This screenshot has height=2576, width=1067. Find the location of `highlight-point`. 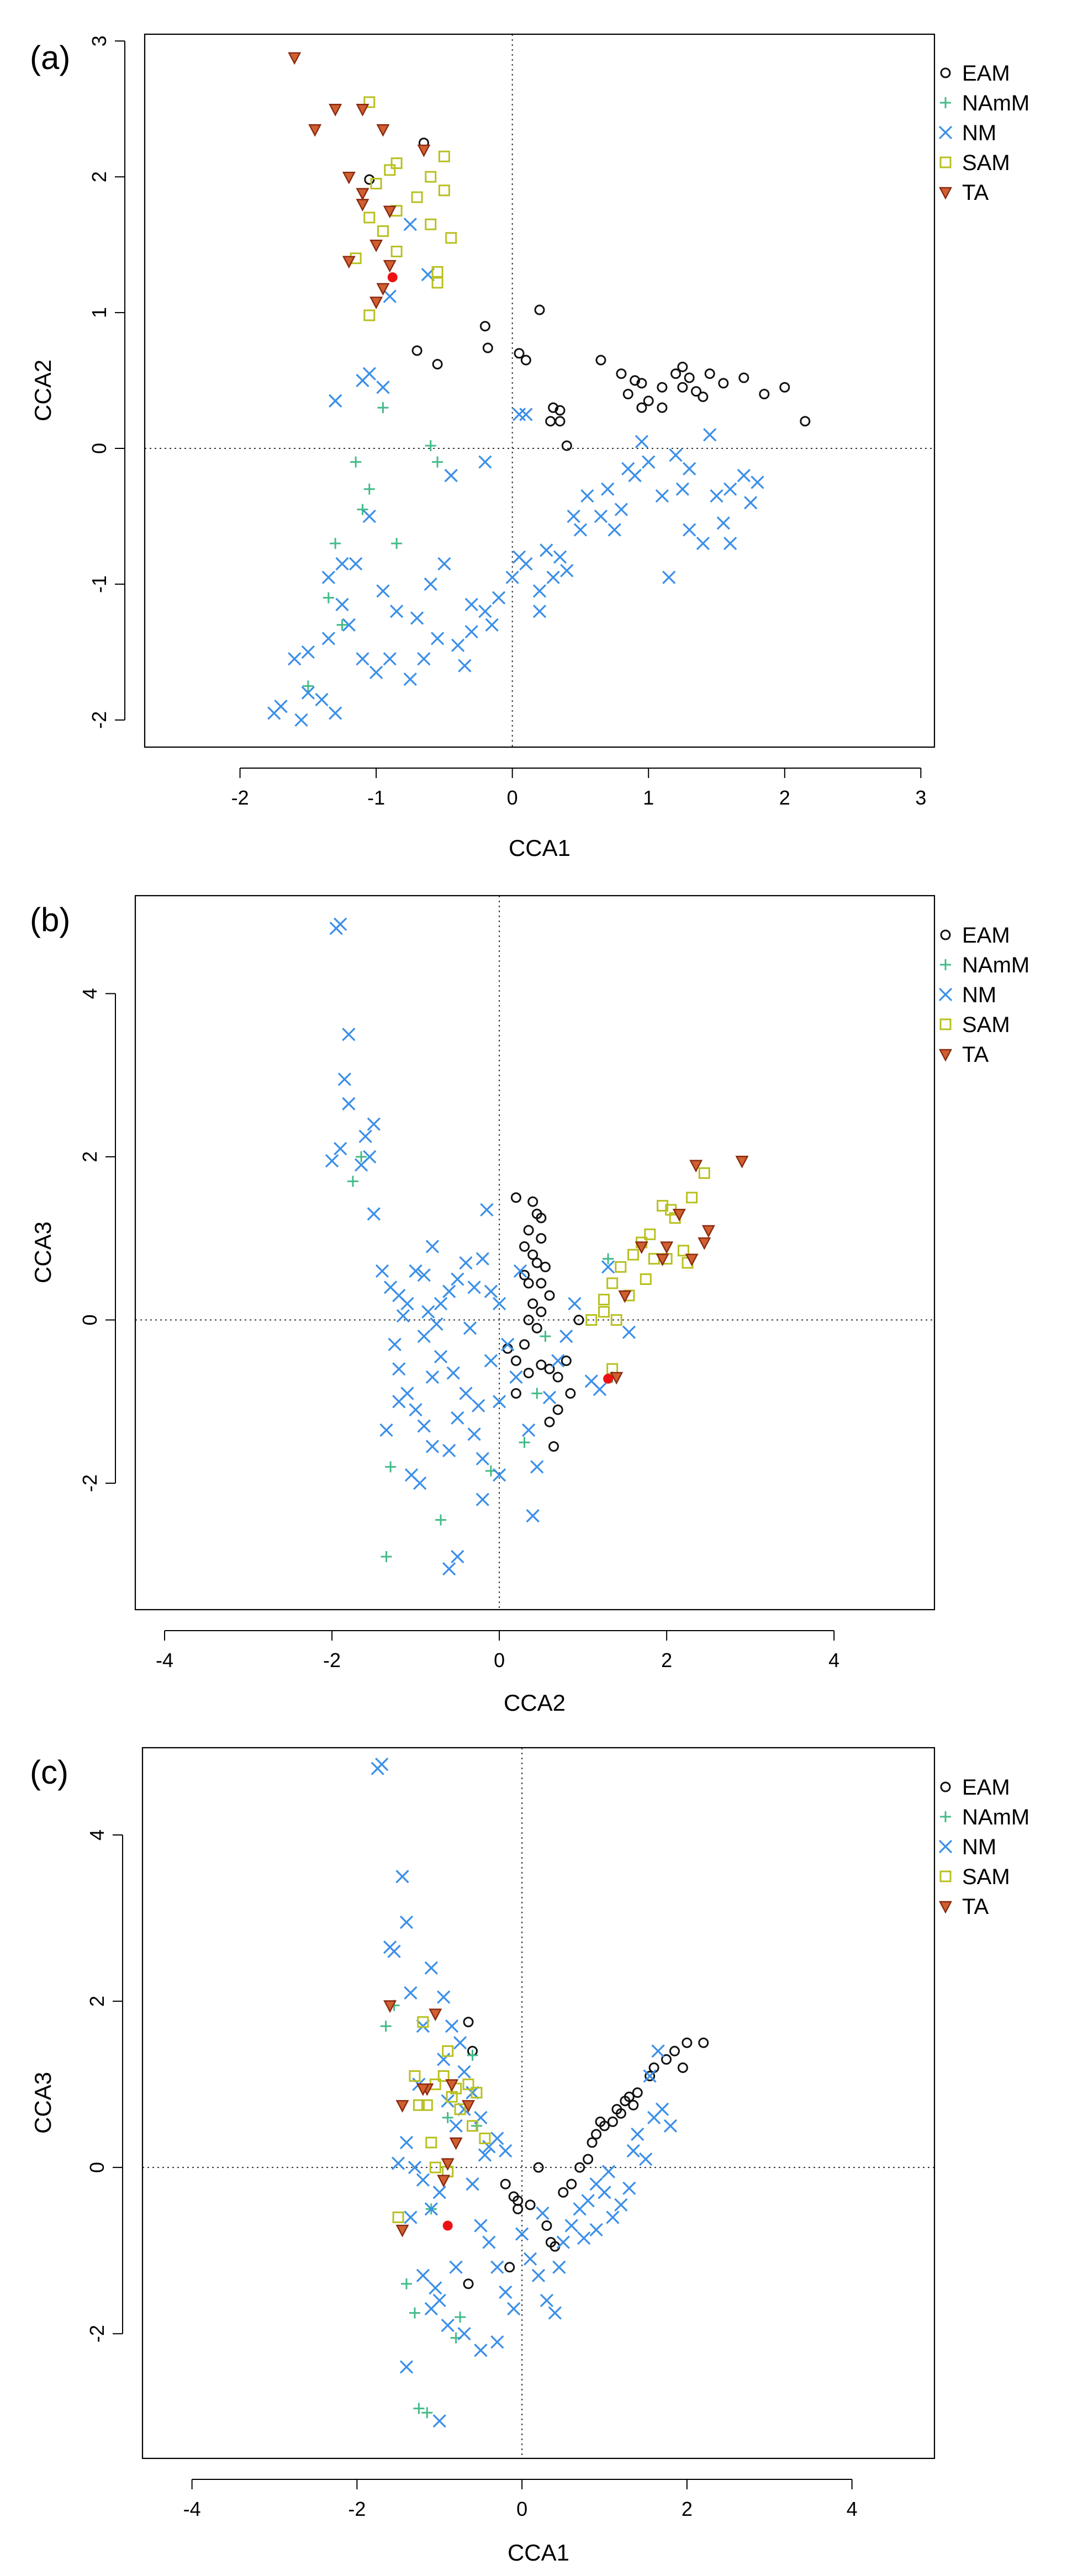

highlight-point is located at coordinates (447, 2225).